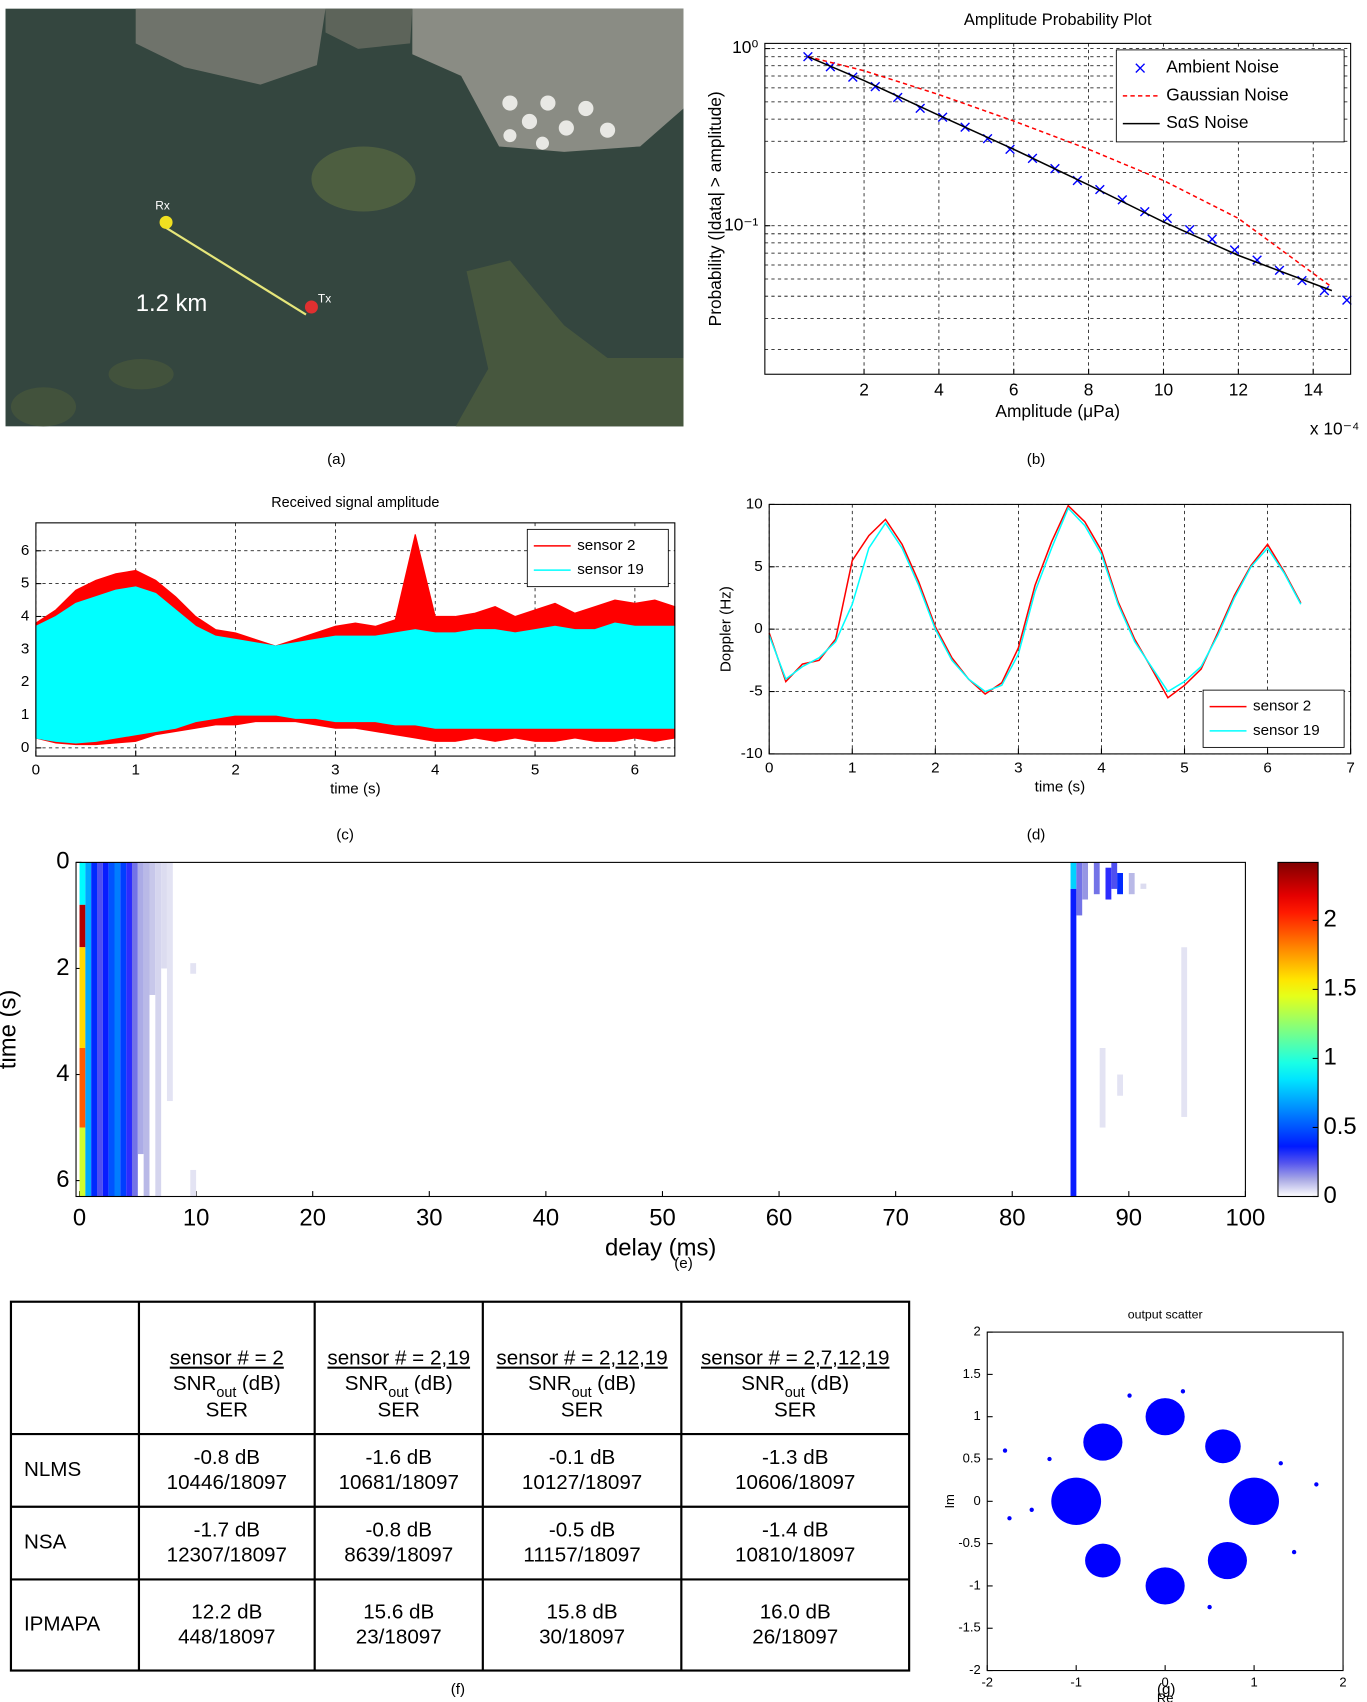  What do you see at coordinates (660, 1247) in the screenshot?
I see `x-axis-label: delay (ms)` at bounding box center [660, 1247].